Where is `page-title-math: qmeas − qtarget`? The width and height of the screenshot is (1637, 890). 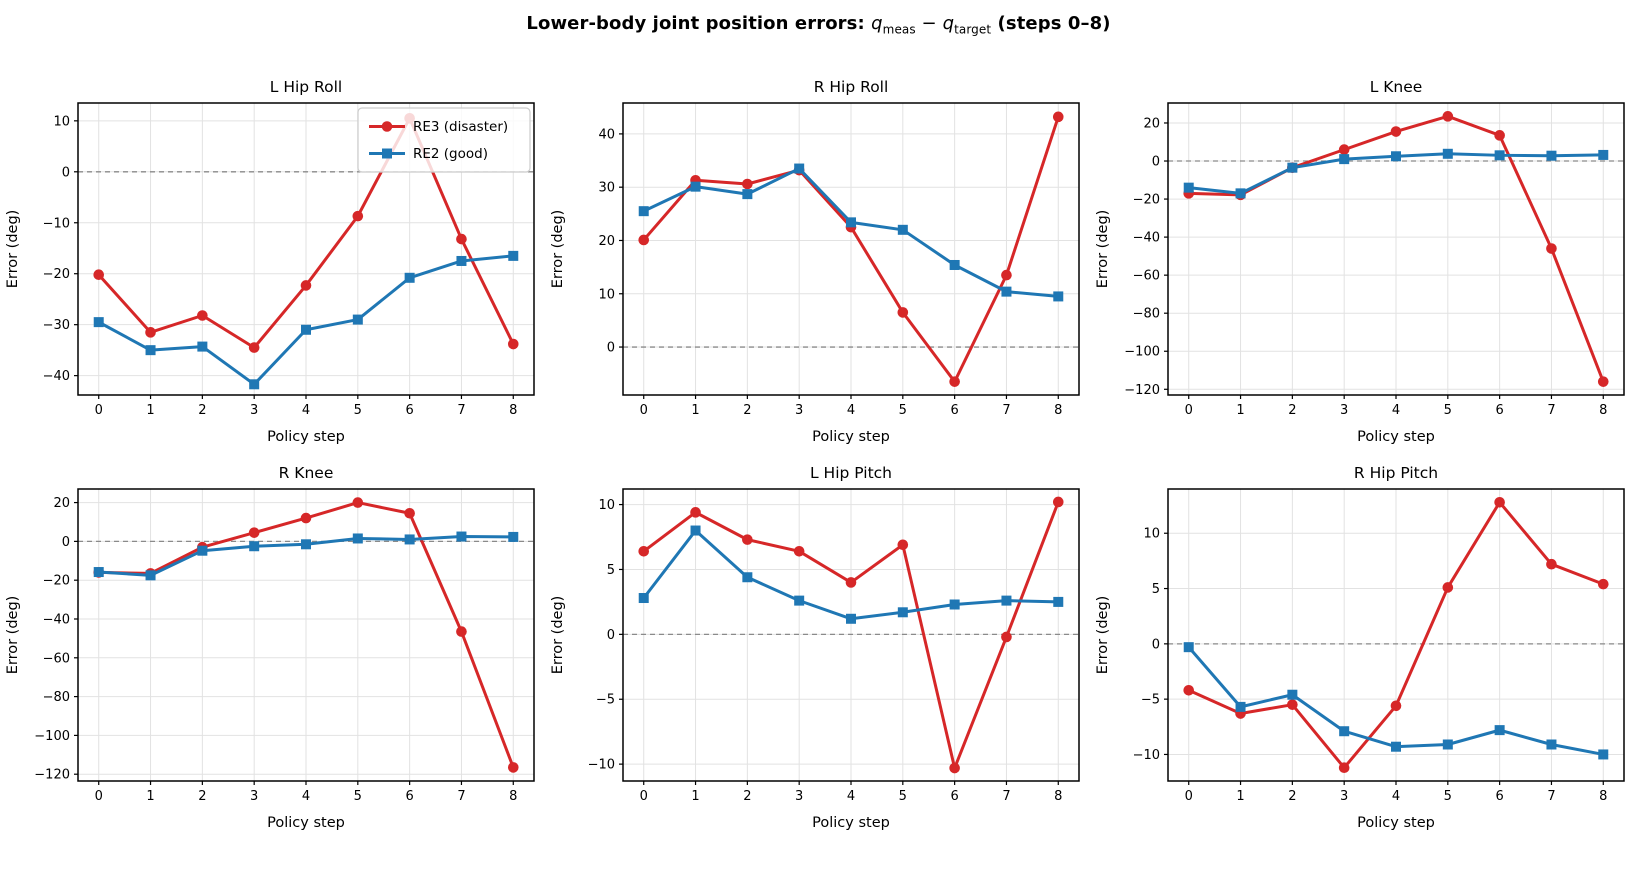 page-title-math: qmeas − qtarget is located at coordinates (931, 25).